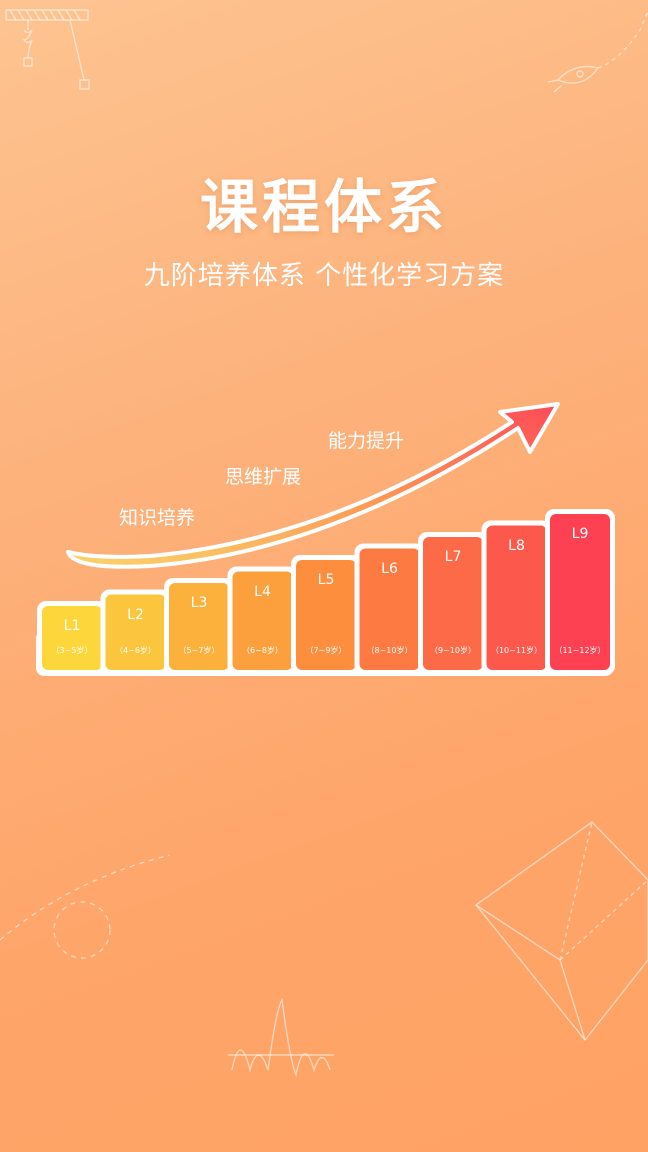 This screenshot has width=648, height=1152. What do you see at coordinates (313, 485) in the screenshot?
I see `growth-arrow-icon` at bounding box center [313, 485].